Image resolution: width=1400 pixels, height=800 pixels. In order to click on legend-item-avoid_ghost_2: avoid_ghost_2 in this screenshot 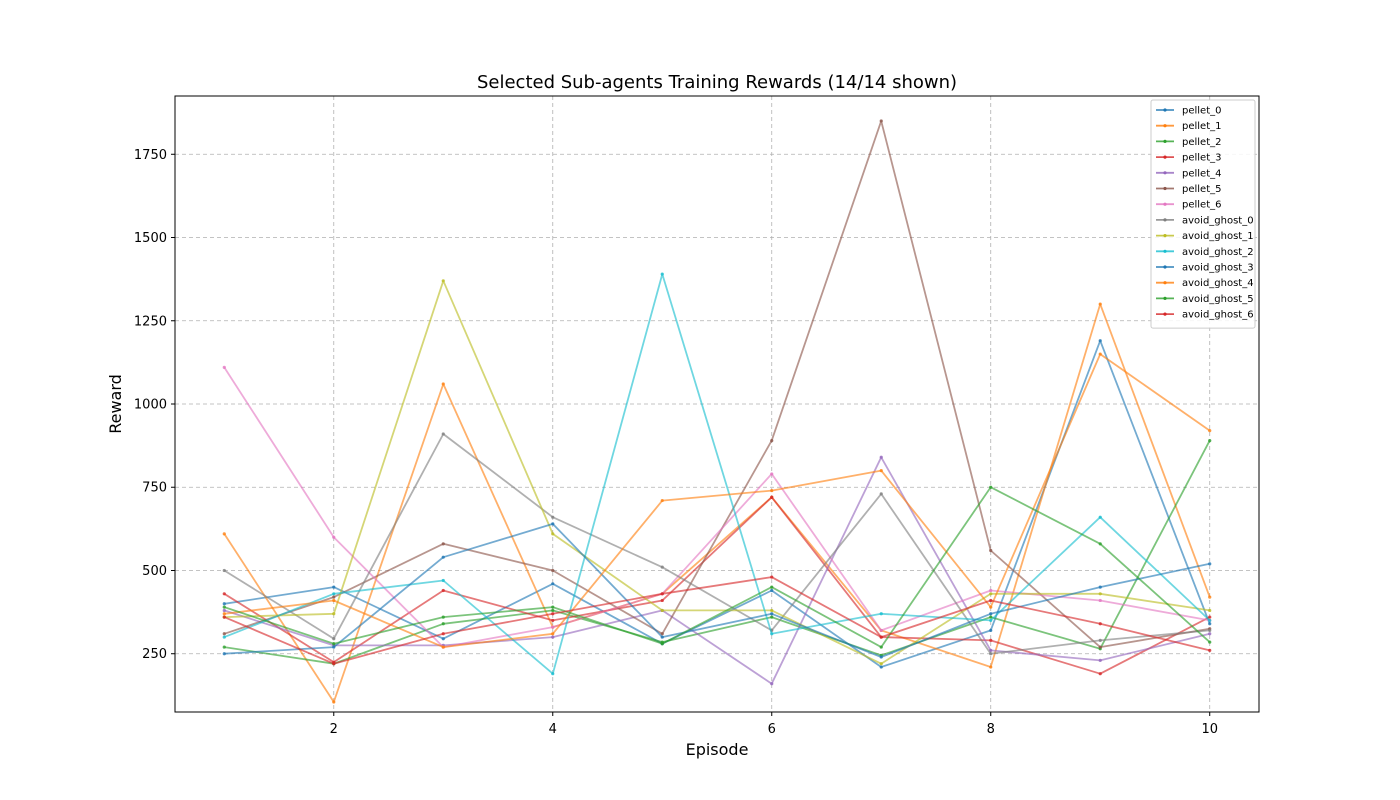, I will do `click(1205, 252)`.